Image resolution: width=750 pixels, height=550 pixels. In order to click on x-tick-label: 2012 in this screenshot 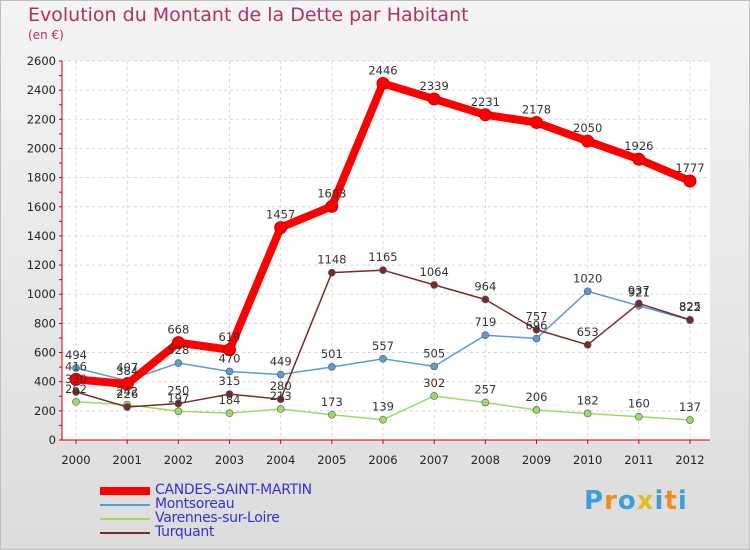, I will do `click(689, 460)`.